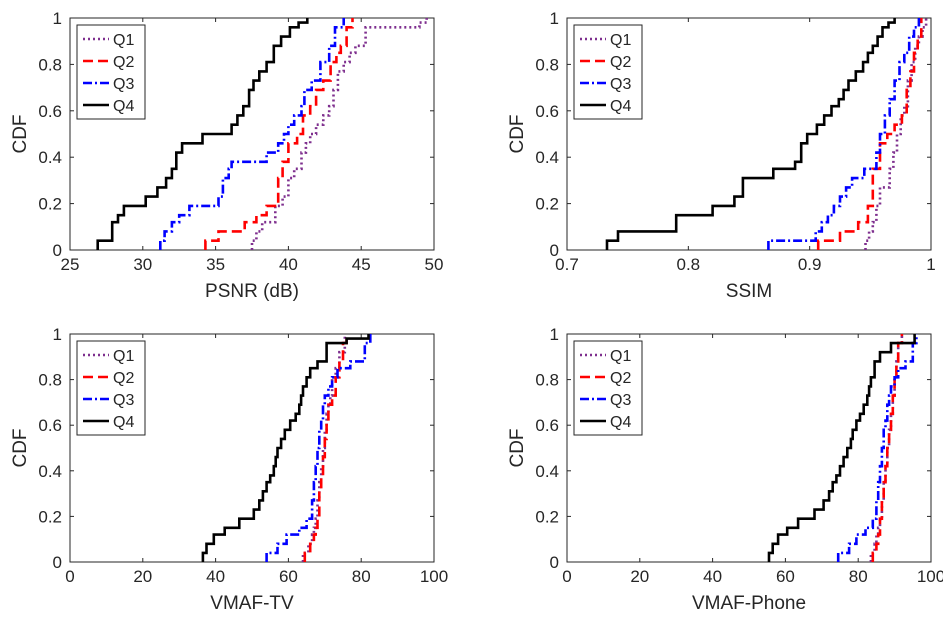  Describe the element at coordinates (434, 264) in the screenshot. I see `x-tick-label: 50` at that location.